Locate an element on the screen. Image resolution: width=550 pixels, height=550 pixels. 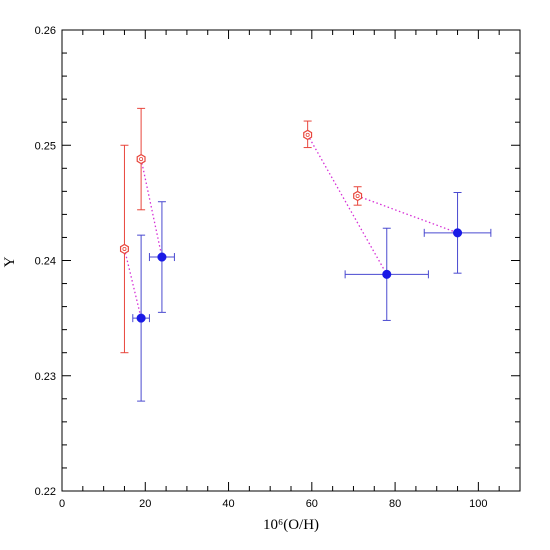
y-tick-label: 0.26 is located at coordinates (45, 31).